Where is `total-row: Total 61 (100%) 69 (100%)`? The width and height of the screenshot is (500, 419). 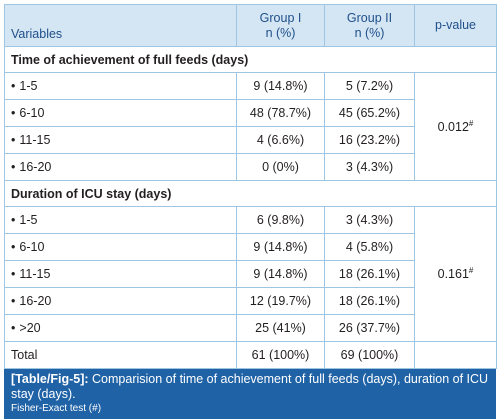 total-row: Total 61 (100%) 69 (100%) is located at coordinates (250, 355).